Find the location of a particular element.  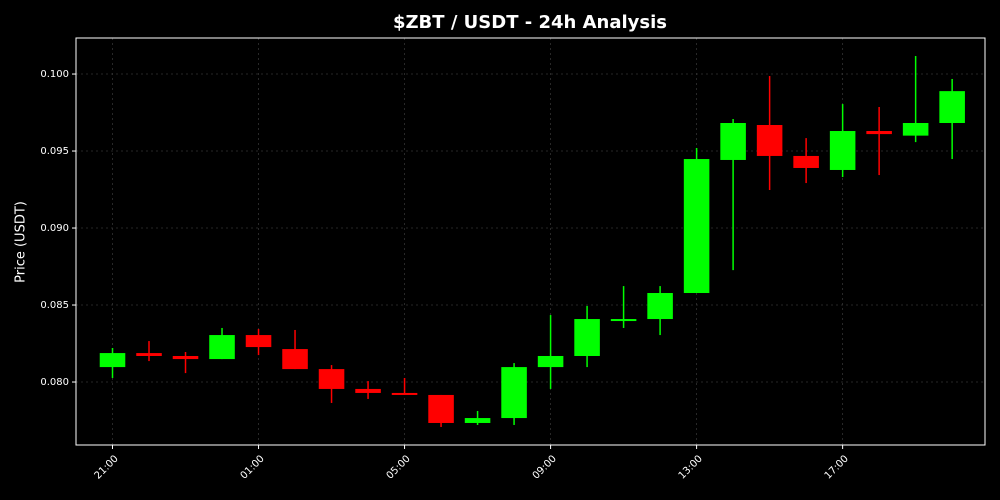

y-tick-label: 0.095 is located at coordinates (54, 151).